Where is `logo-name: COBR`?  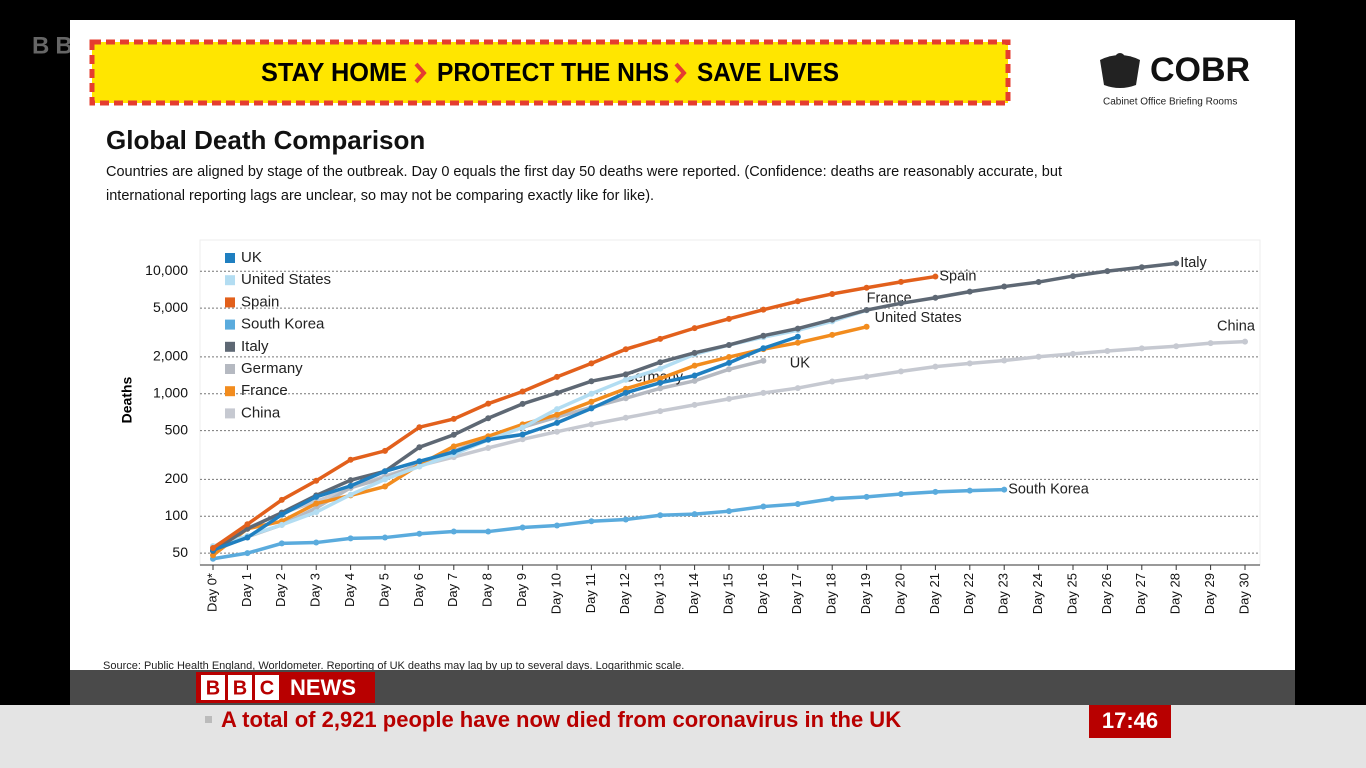
logo-name: COBR is located at coordinates (1200, 70).